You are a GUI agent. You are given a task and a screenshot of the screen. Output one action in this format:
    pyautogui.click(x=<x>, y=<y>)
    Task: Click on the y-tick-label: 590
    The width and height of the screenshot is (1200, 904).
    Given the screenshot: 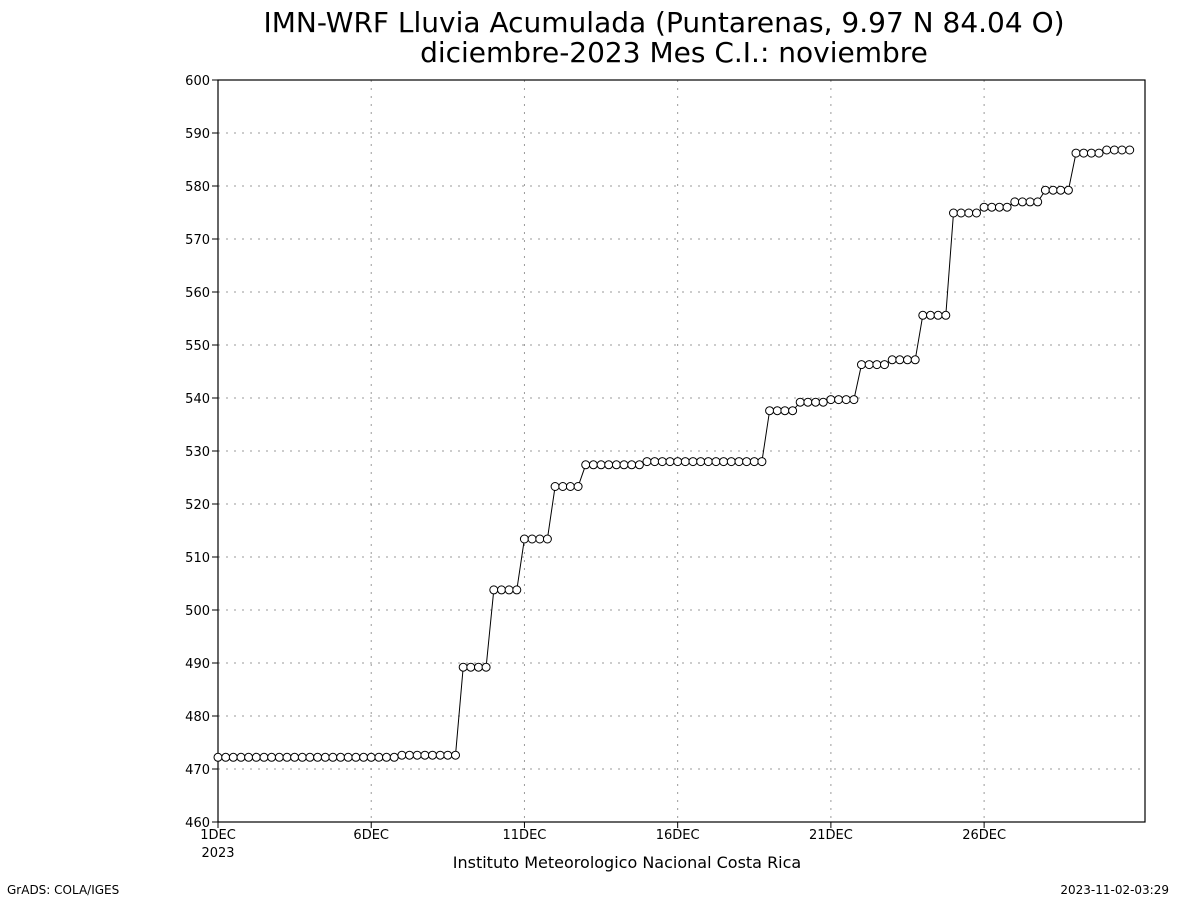 What is the action you would take?
    pyautogui.click(x=197, y=134)
    